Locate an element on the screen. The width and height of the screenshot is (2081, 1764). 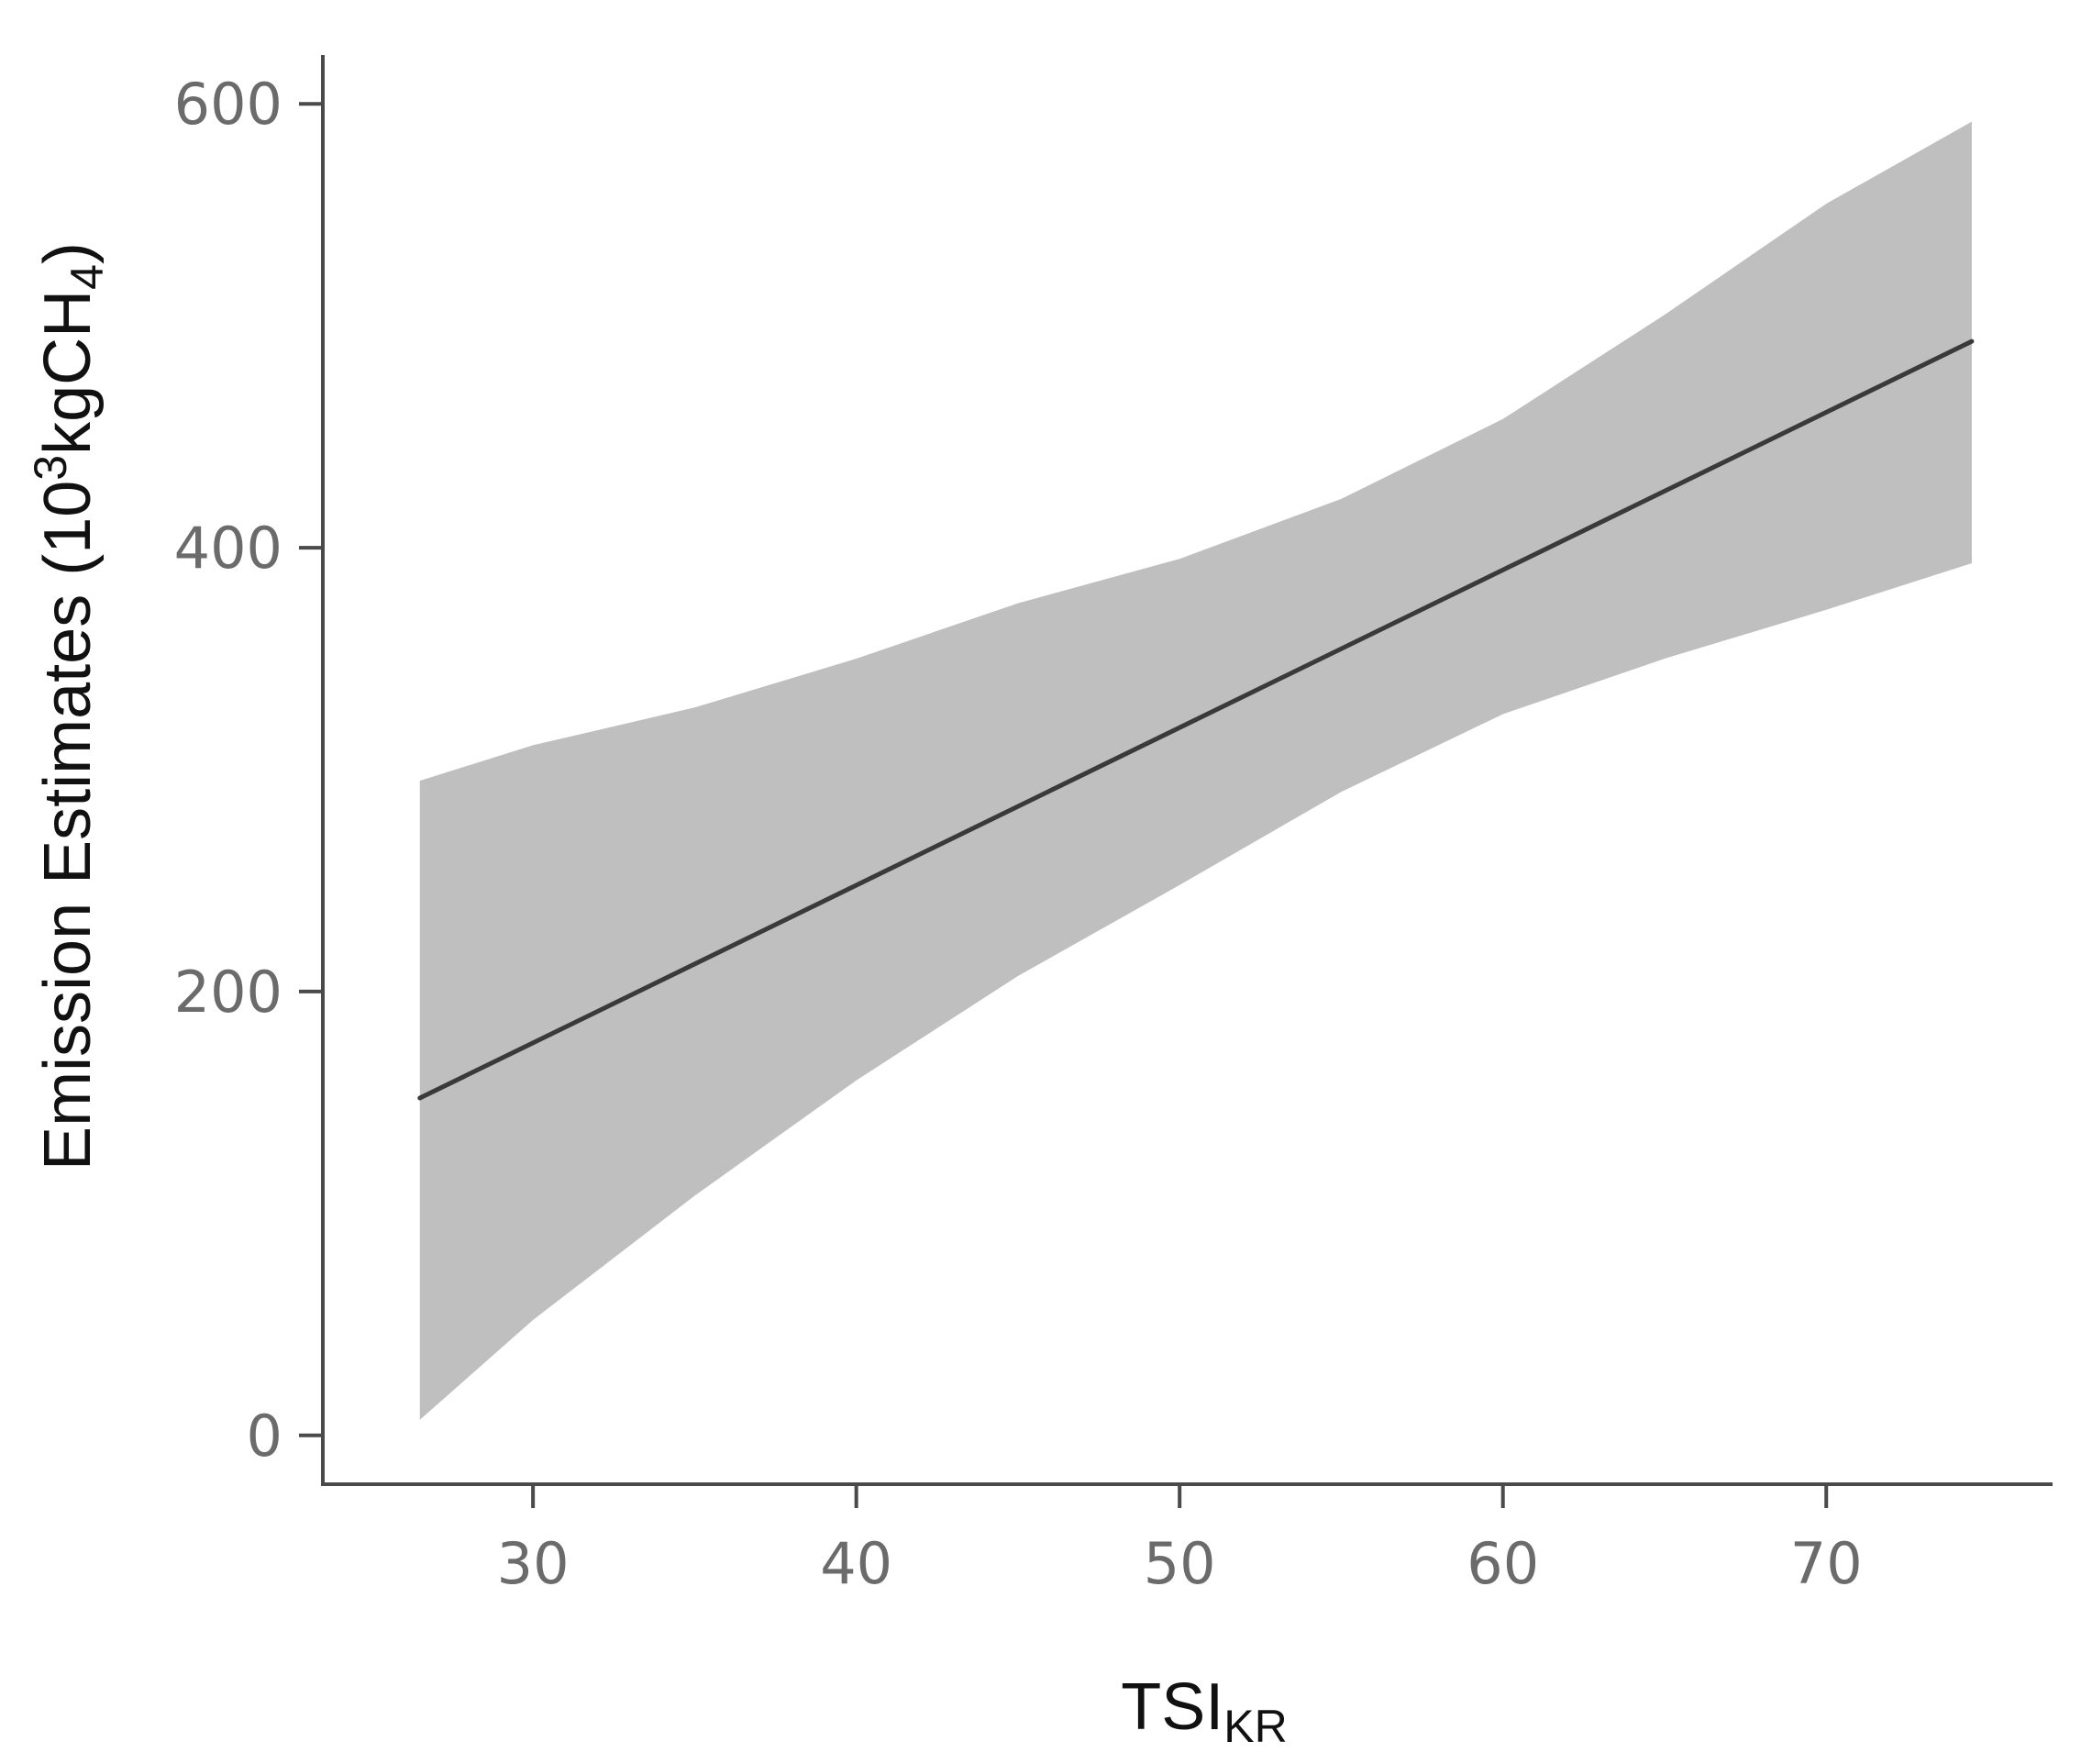
x-axis-title: TSIKR is located at coordinates (1204, 1711).